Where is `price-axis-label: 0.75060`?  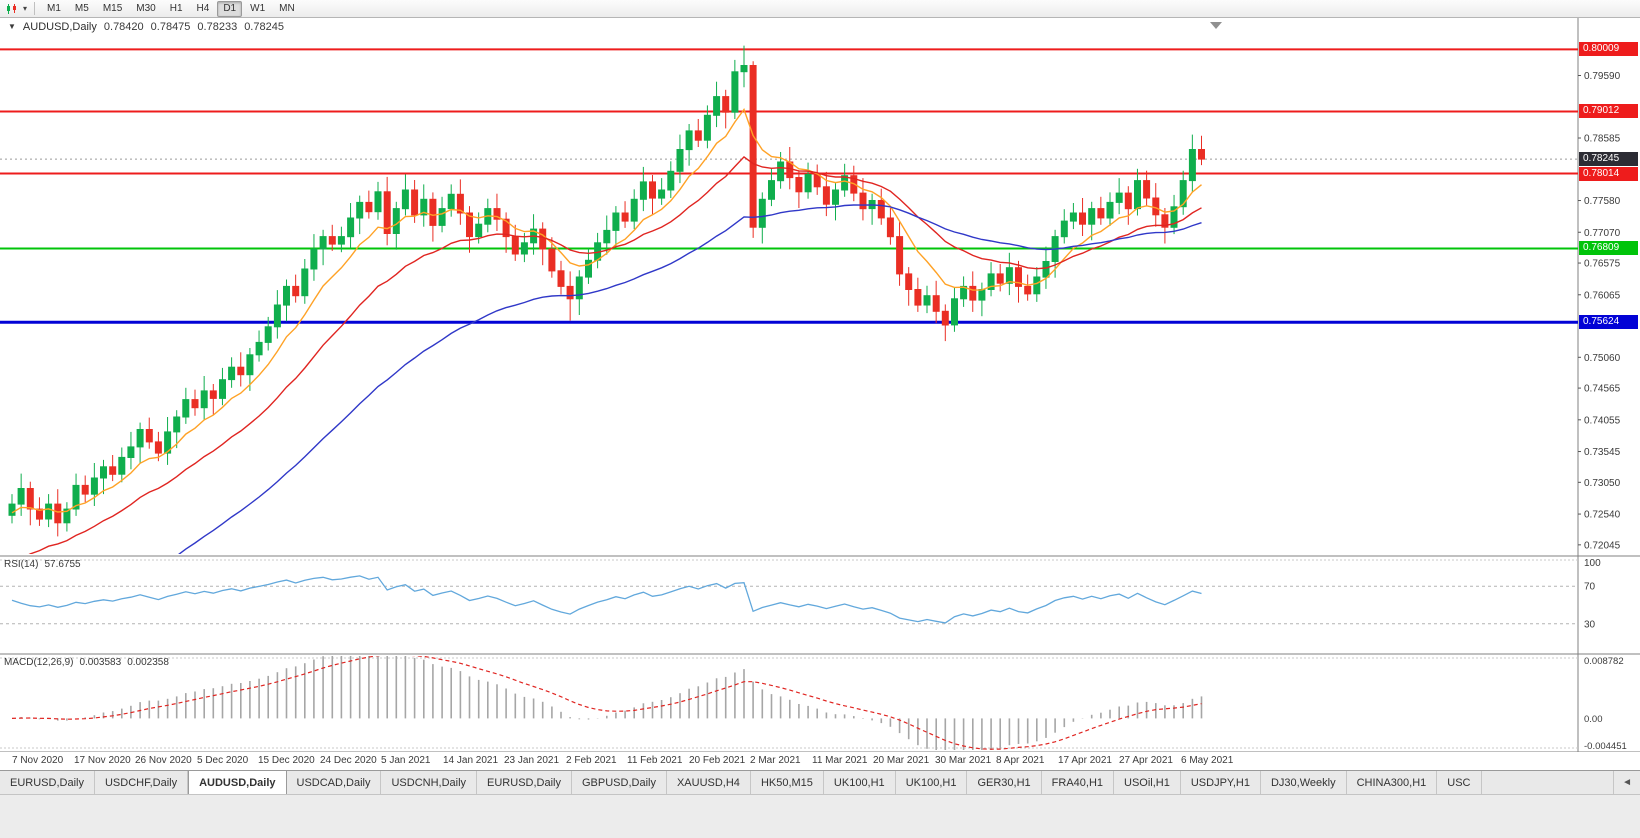
price-axis-label: 0.75060 is located at coordinates (1602, 358).